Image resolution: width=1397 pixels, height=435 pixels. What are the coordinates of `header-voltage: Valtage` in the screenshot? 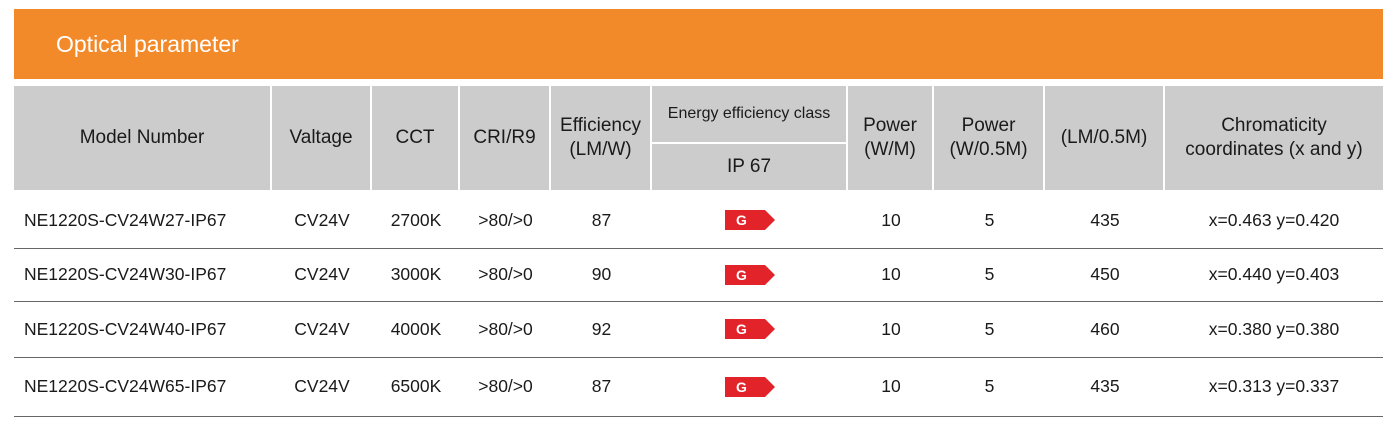 It's located at (322, 138).